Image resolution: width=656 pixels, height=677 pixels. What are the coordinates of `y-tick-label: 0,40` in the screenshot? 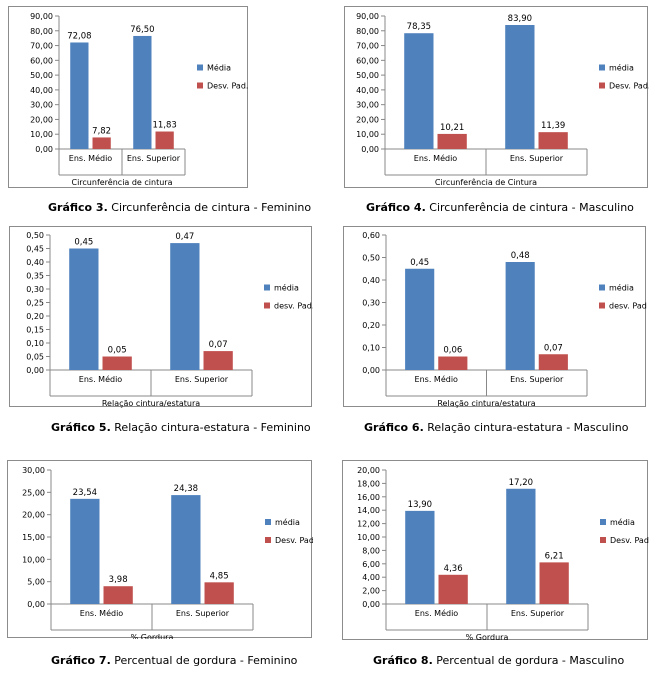 It's located at (35, 262).